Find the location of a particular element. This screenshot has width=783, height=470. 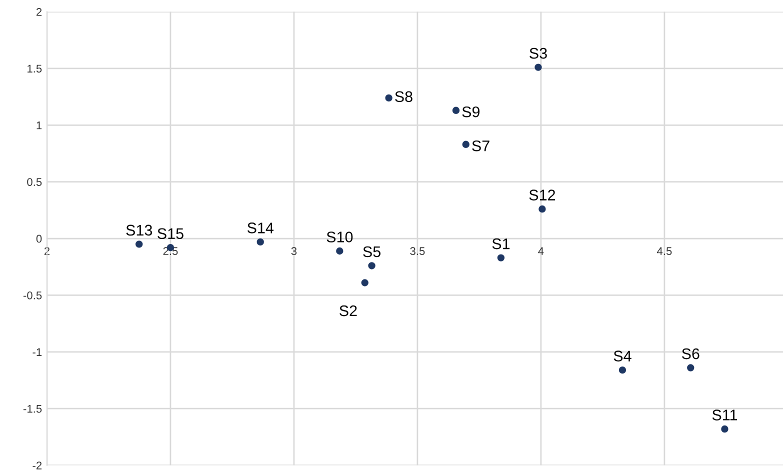

annotation: S12 is located at coordinates (542, 195).